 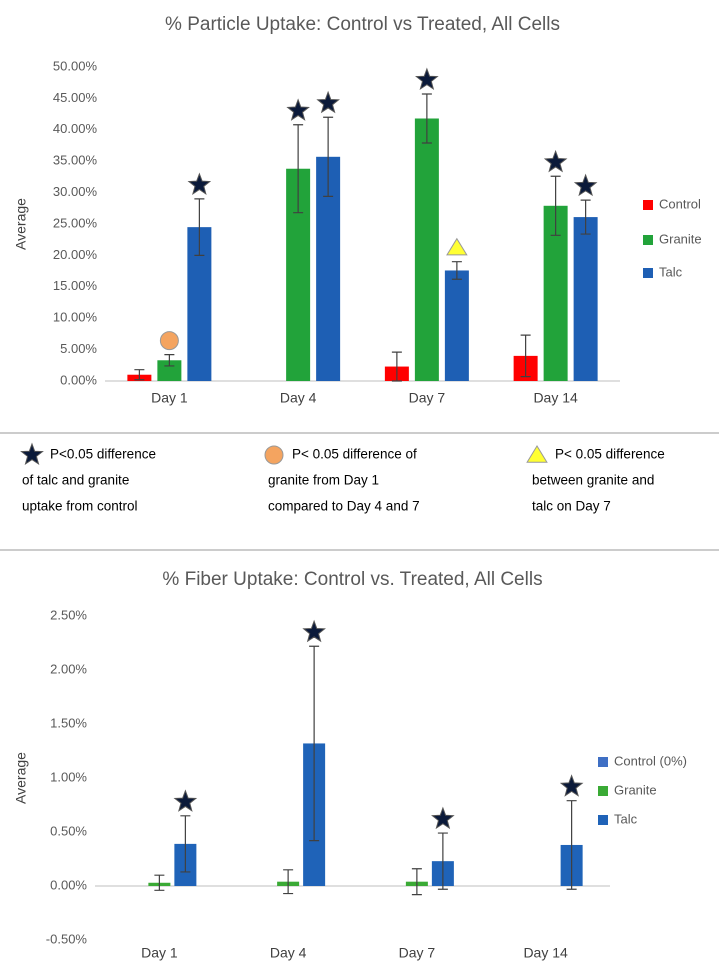 I want to click on note-text: uptake from control, so click(x=80, y=506).